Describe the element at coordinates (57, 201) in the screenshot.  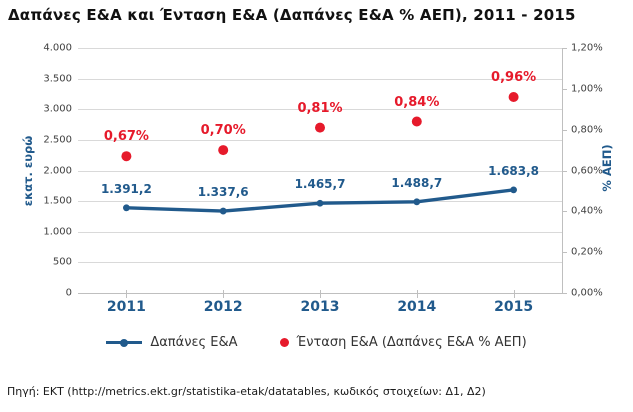
I see `left-axis-tick-label: 1.500` at that location.